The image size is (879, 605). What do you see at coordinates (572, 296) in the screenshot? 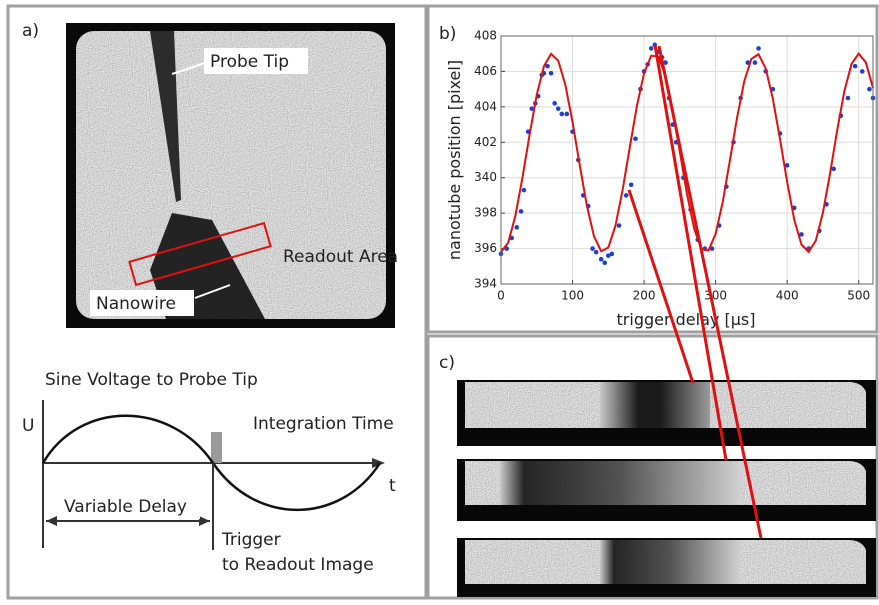
I see `x-tick-label: 100` at bounding box center [572, 296].